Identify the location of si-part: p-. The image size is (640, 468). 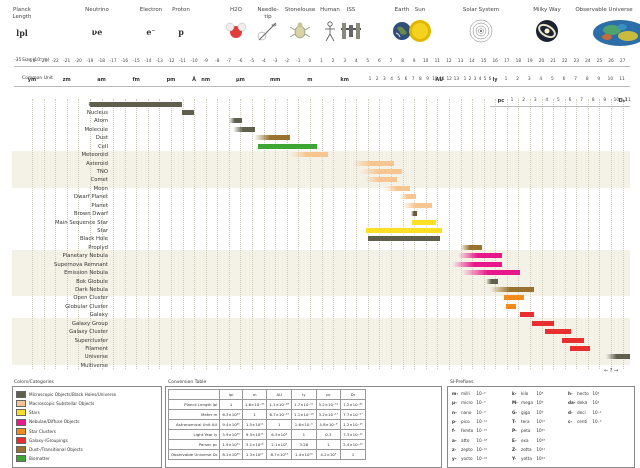
(454, 421).